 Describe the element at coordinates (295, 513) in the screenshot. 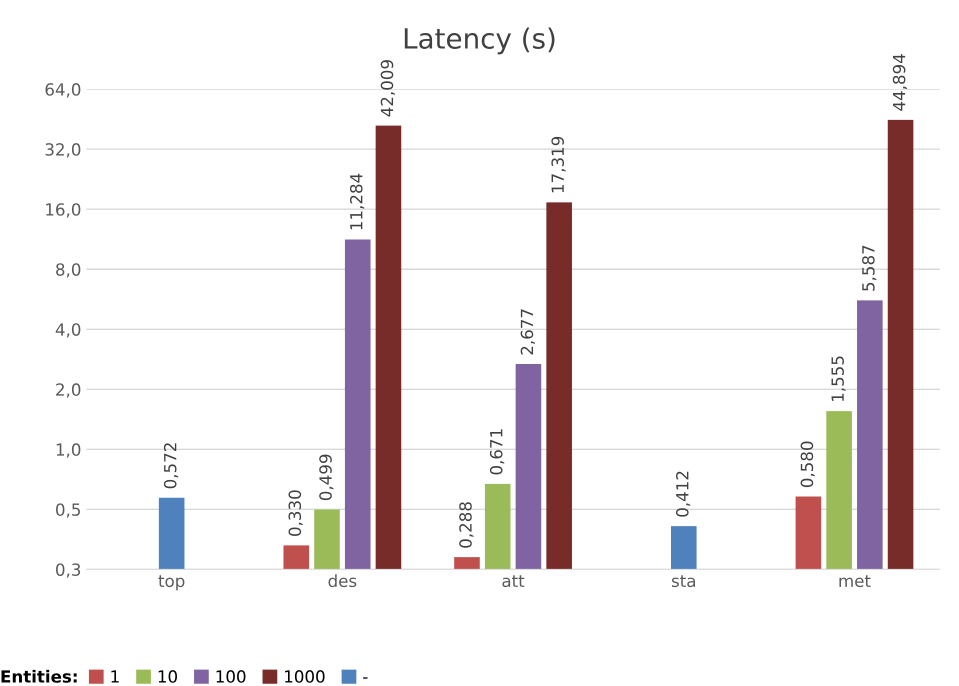

I see `data-label: 0,330` at that location.